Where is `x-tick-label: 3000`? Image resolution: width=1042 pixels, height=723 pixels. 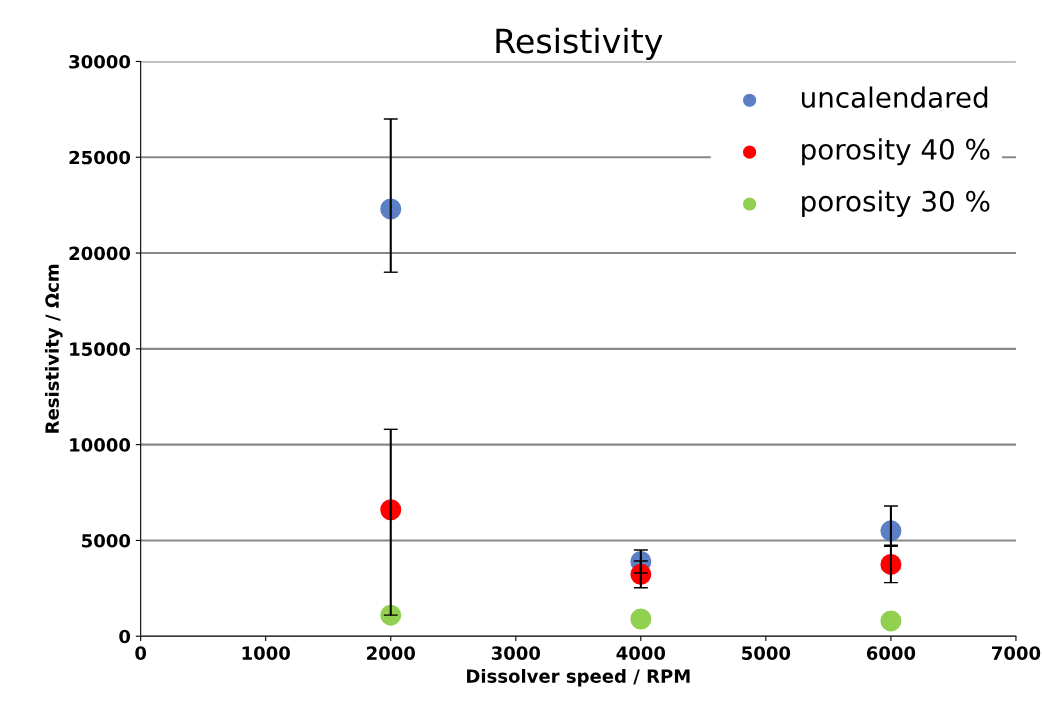
x-tick-label: 3000 is located at coordinates (516, 653).